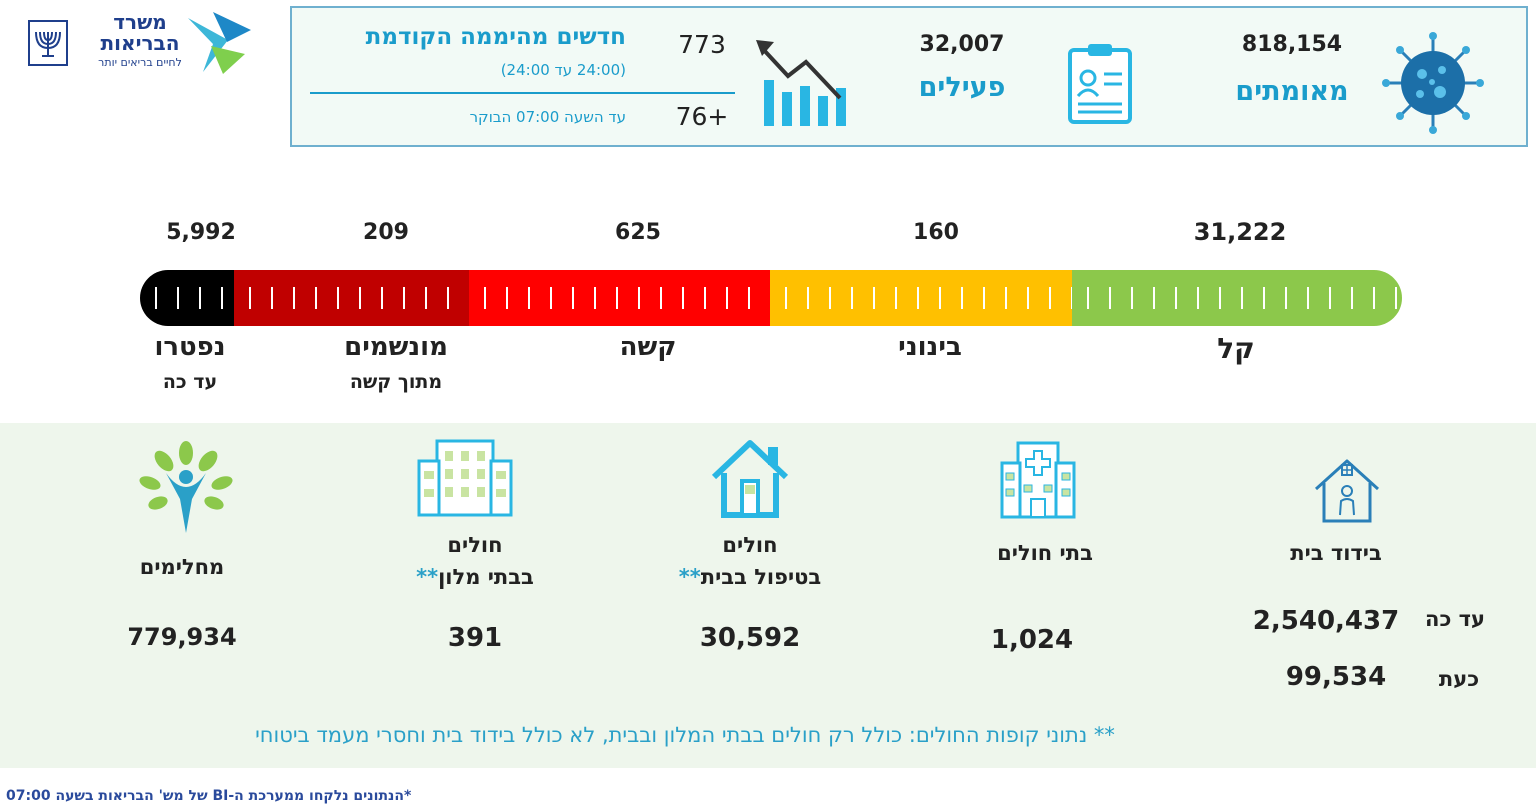  What do you see at coordinates (689, 577) in the screenshot?
I see `home-care-stars: **` at bounding box center [689, 577].